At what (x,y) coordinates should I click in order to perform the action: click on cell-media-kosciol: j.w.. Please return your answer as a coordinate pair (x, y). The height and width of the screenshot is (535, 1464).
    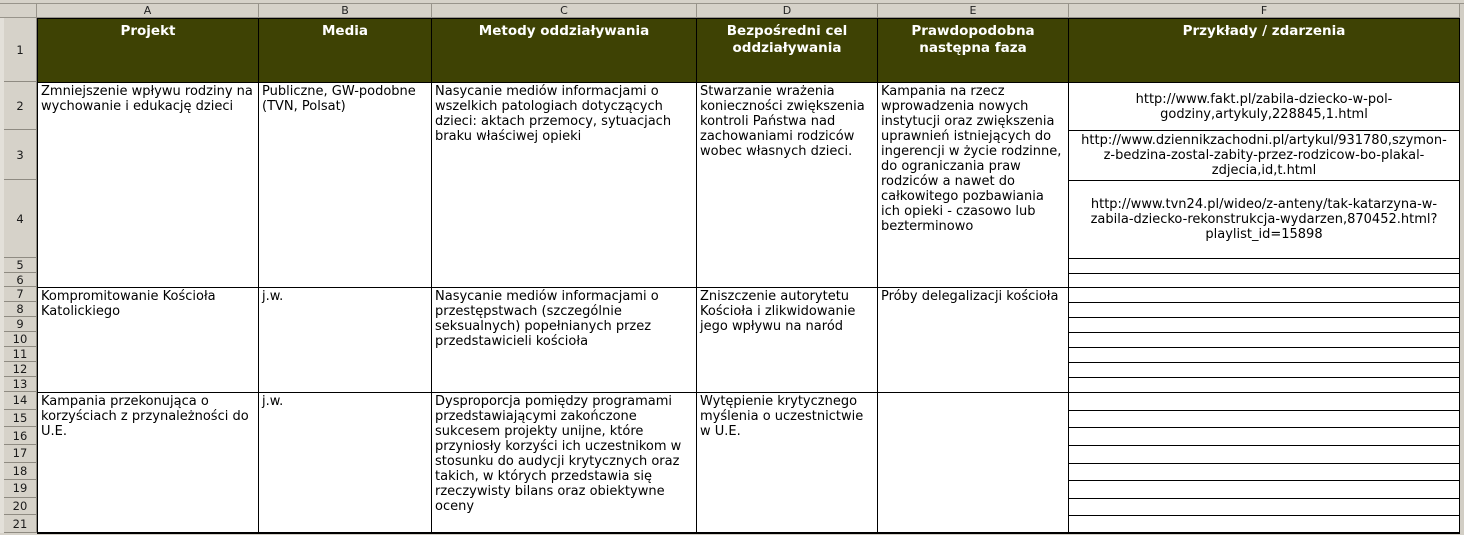
    Looking at the image, I should click on (345, 340).